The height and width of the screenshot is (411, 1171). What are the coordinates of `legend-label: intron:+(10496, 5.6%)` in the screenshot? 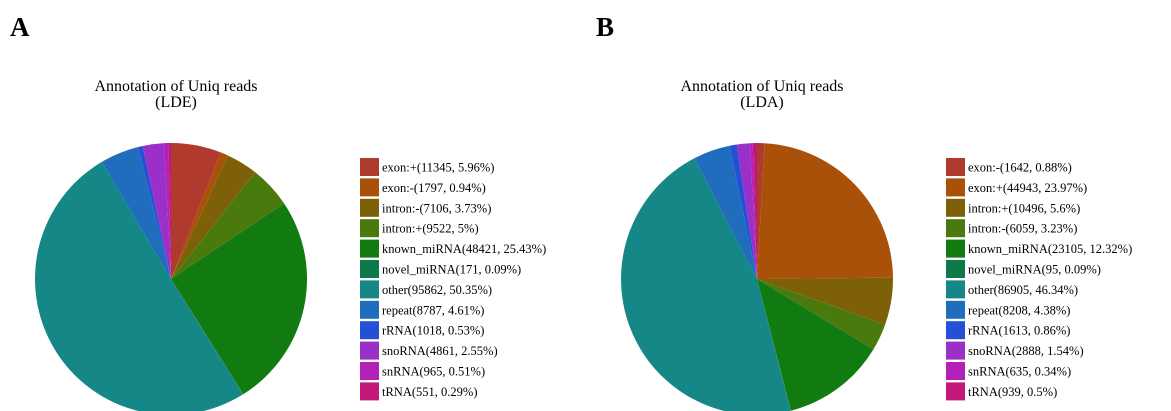 It's located at (1024, 208).